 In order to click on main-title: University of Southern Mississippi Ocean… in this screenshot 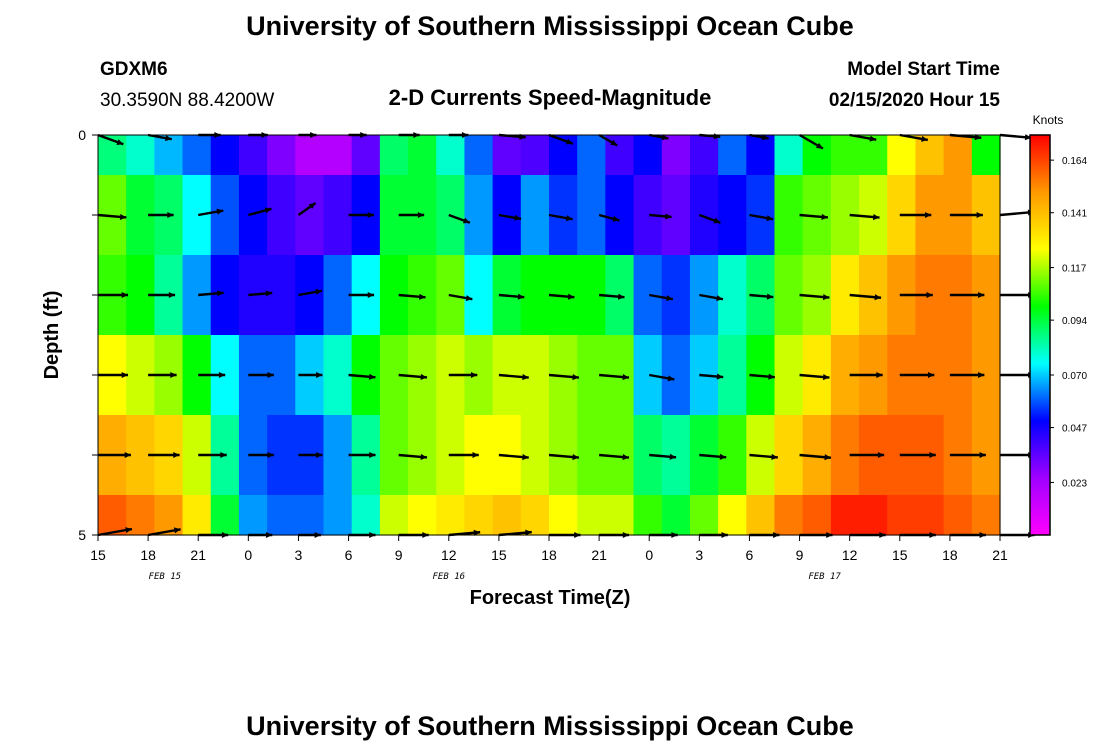, I will do `click(550, 26)`.